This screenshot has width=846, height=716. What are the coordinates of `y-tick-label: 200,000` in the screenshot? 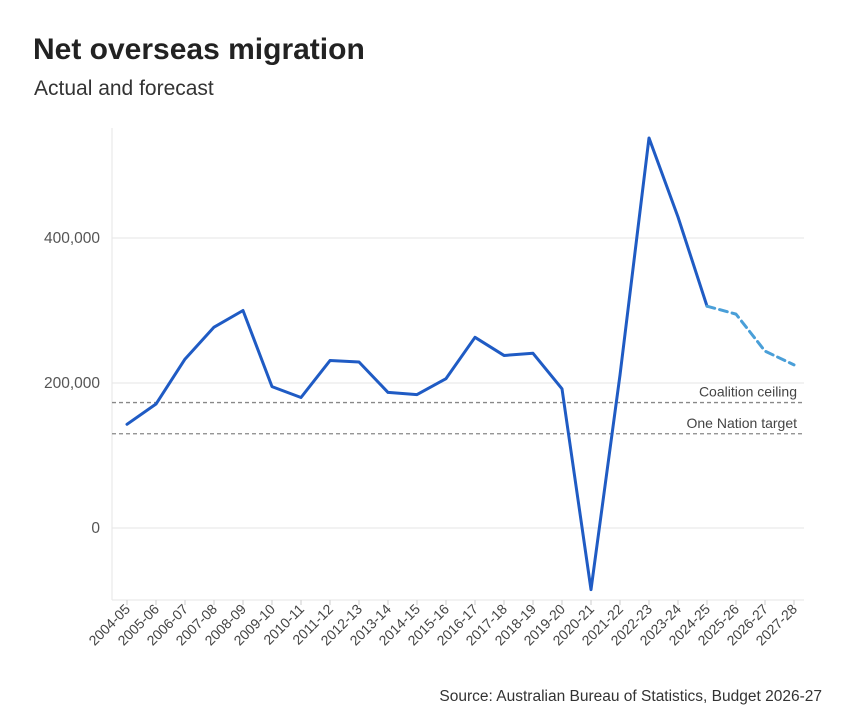 It's located at (72, 383).